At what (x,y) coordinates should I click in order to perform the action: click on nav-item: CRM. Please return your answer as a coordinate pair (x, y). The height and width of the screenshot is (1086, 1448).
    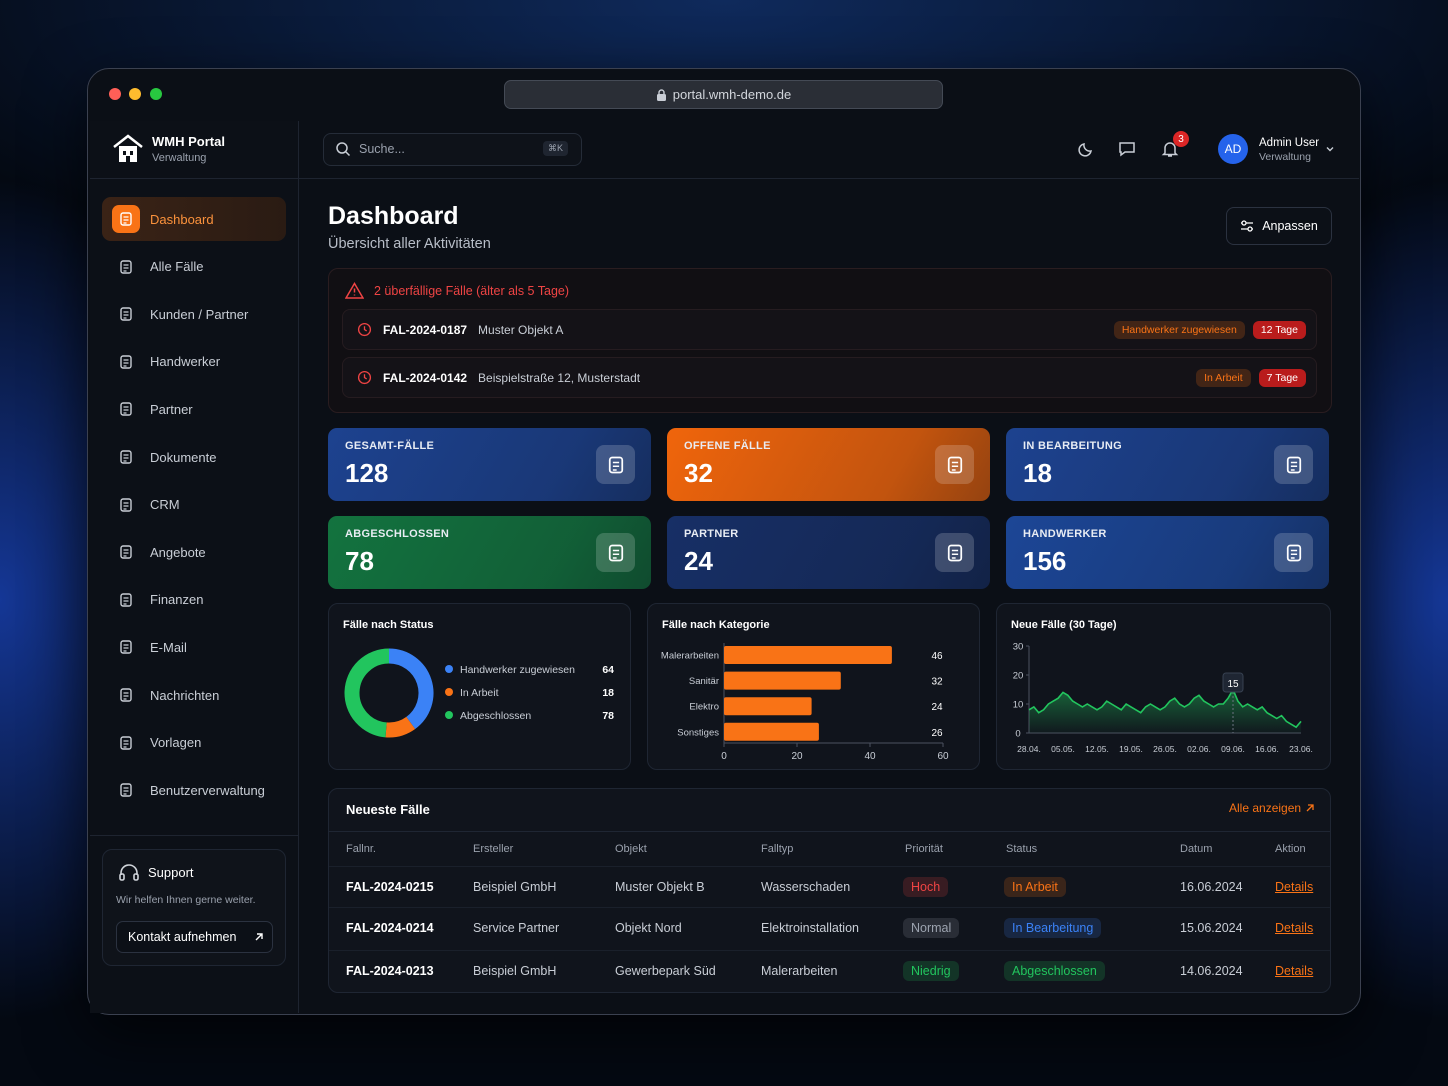
    Looking at the image, I should click on (194, 505).